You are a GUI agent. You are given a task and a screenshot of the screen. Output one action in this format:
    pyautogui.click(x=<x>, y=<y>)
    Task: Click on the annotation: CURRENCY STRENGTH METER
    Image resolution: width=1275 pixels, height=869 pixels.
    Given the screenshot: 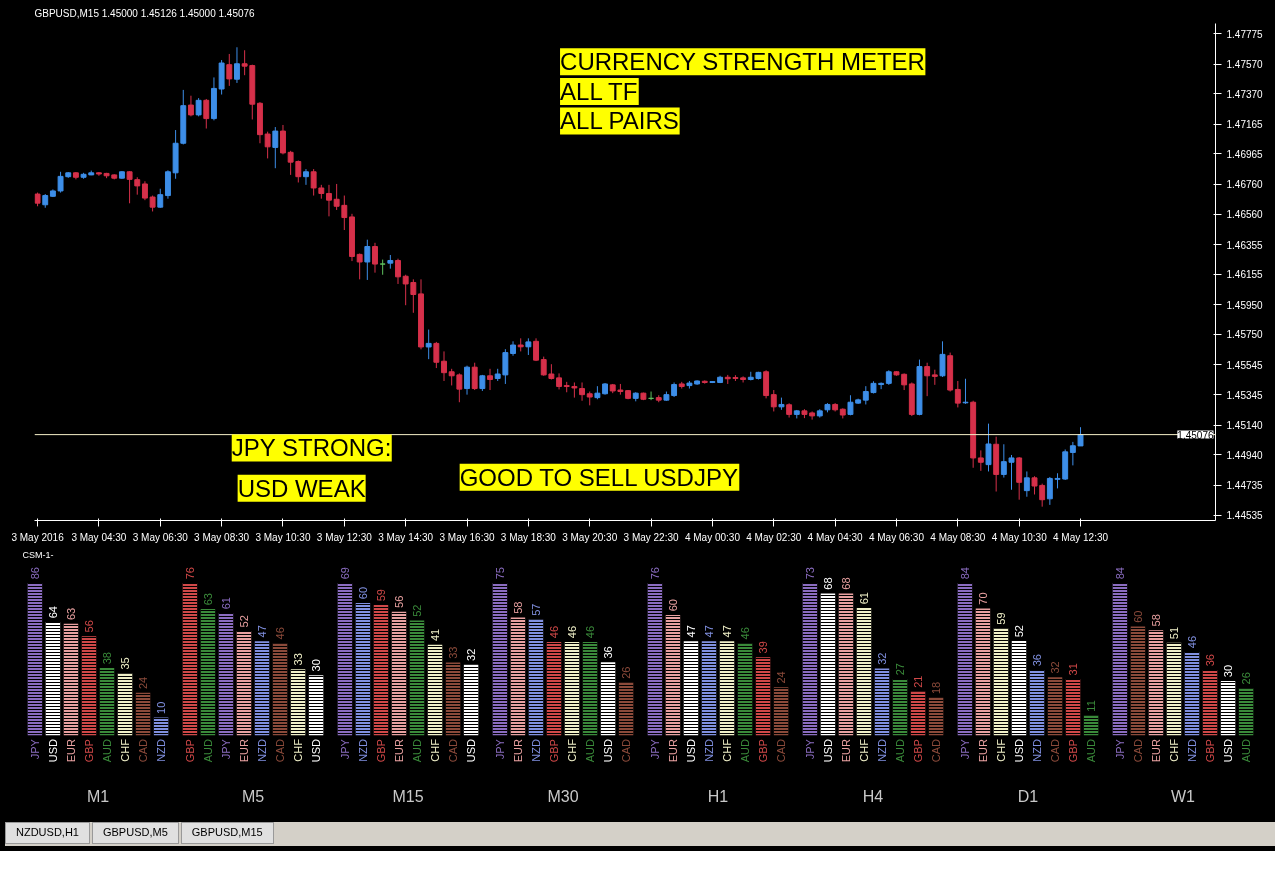 What is the action you would take?
    pyautogui.click(x=742, y=62)
    